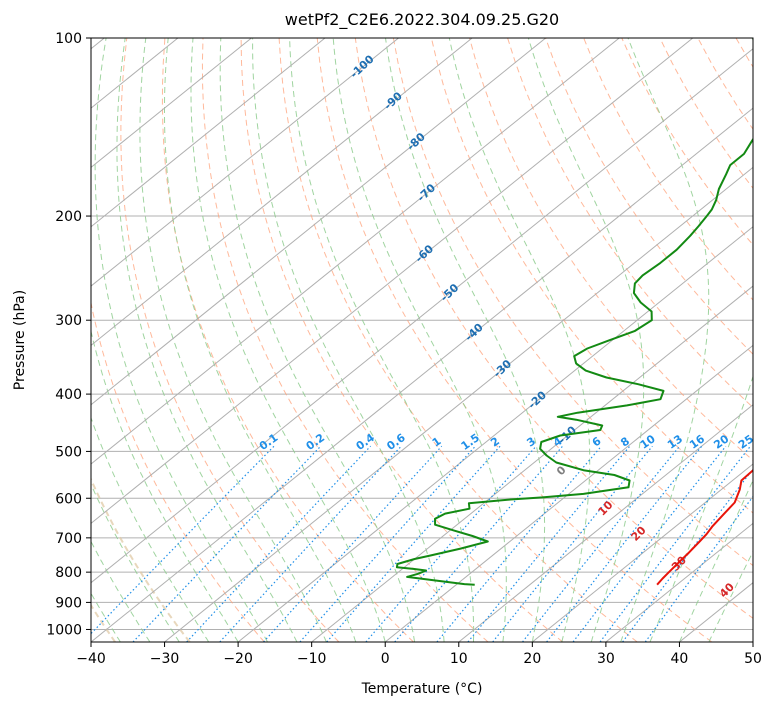 The height and width of the screenshot is (708, 775). What do you see at coordinates (64, 630) in the screenshot?
I see `y-tick-label: 1000` at bounding box center [64, 630].